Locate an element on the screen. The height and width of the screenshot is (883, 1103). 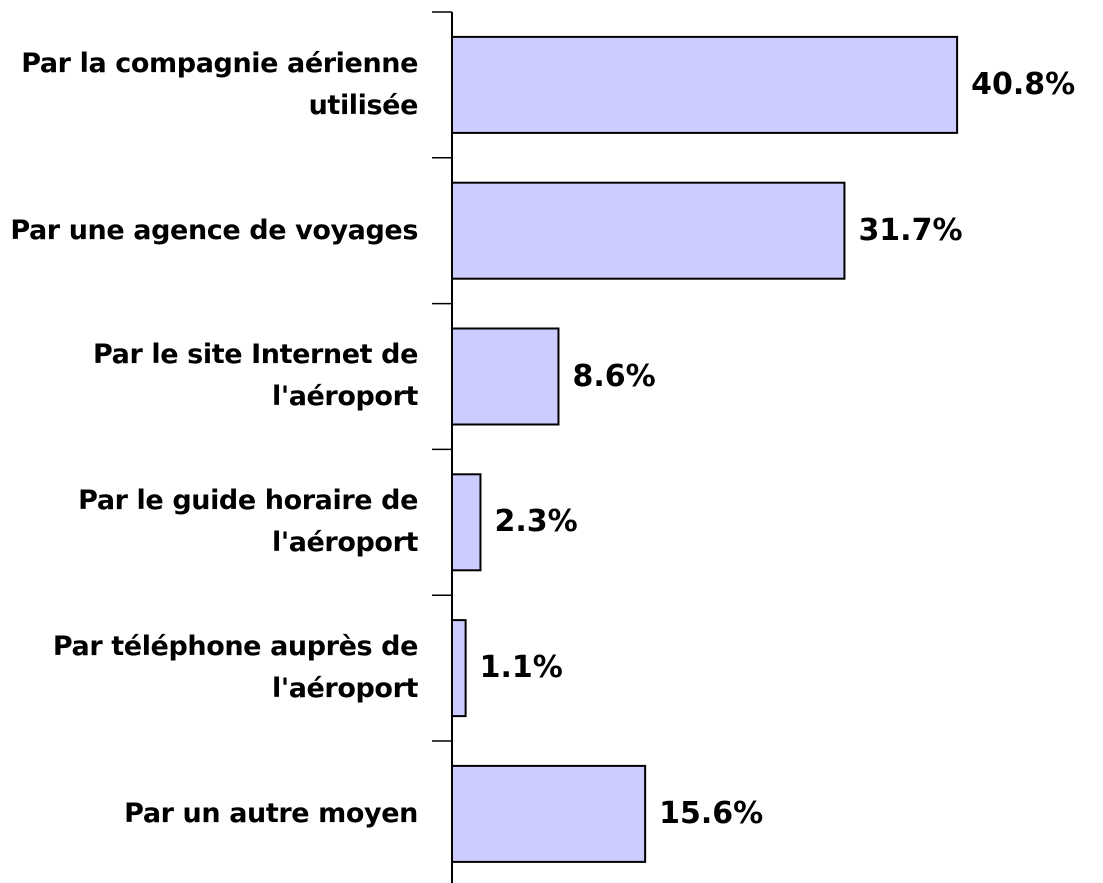
category-label: Par la compagnie aérienne utilisée is located at coordinates (219, 84).